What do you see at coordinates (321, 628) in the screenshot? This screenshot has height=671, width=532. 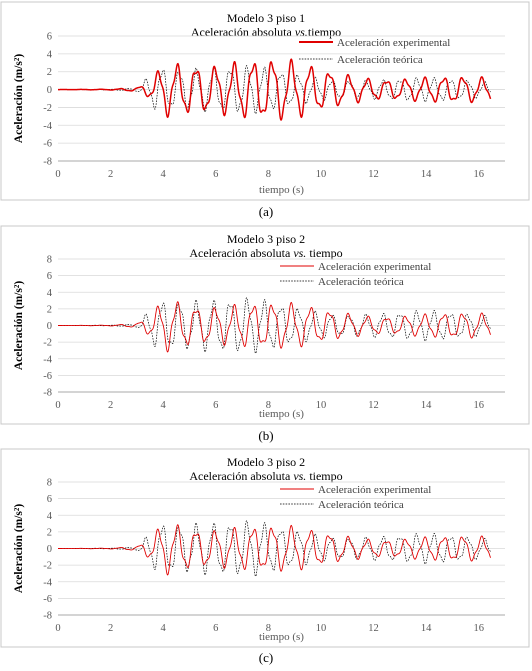 I see `chart-c-xtick-label: 10` at bounding box center [321, 628].